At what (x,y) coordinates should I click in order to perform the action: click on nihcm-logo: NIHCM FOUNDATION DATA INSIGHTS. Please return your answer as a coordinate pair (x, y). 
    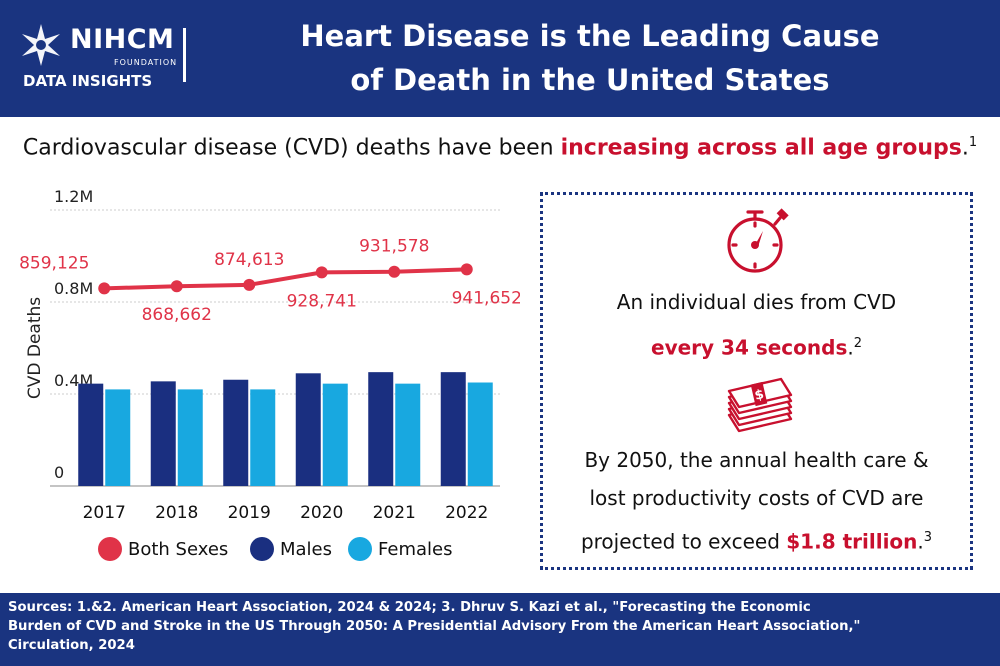
    Looking at the image, I should click on (103, 55).